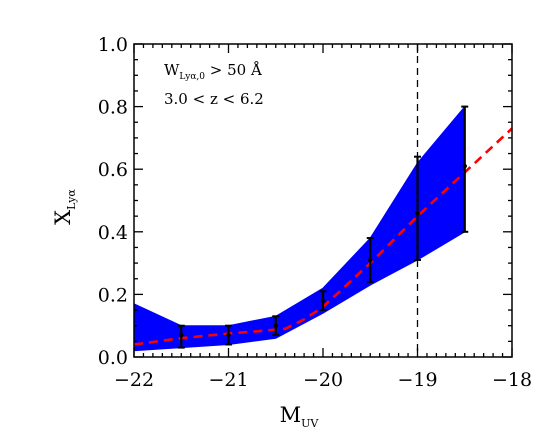  What do you see at coordinates (300, 416) in the screenshot?
I see `x-axis-title: MUV` at bounding box center [300, 416].